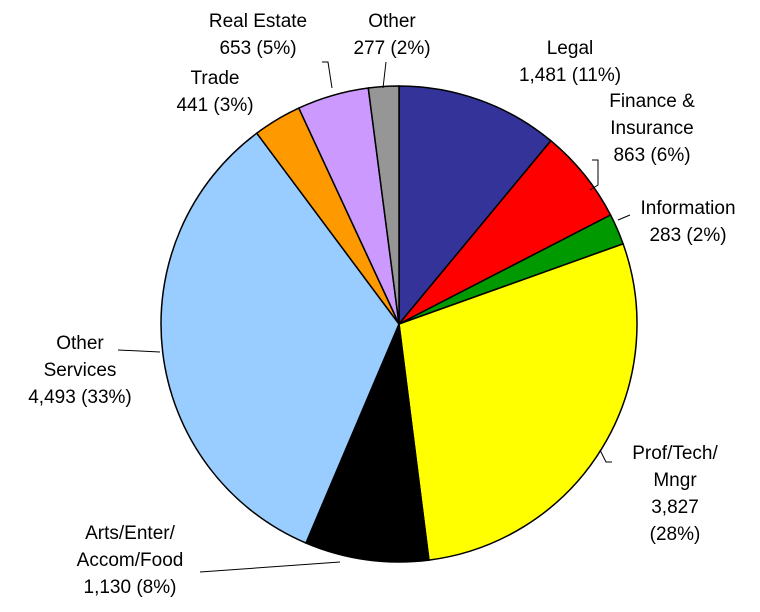 This screenshot has height=612, width=760. I want to click on slice-name: Other Services, so click(80, 357).